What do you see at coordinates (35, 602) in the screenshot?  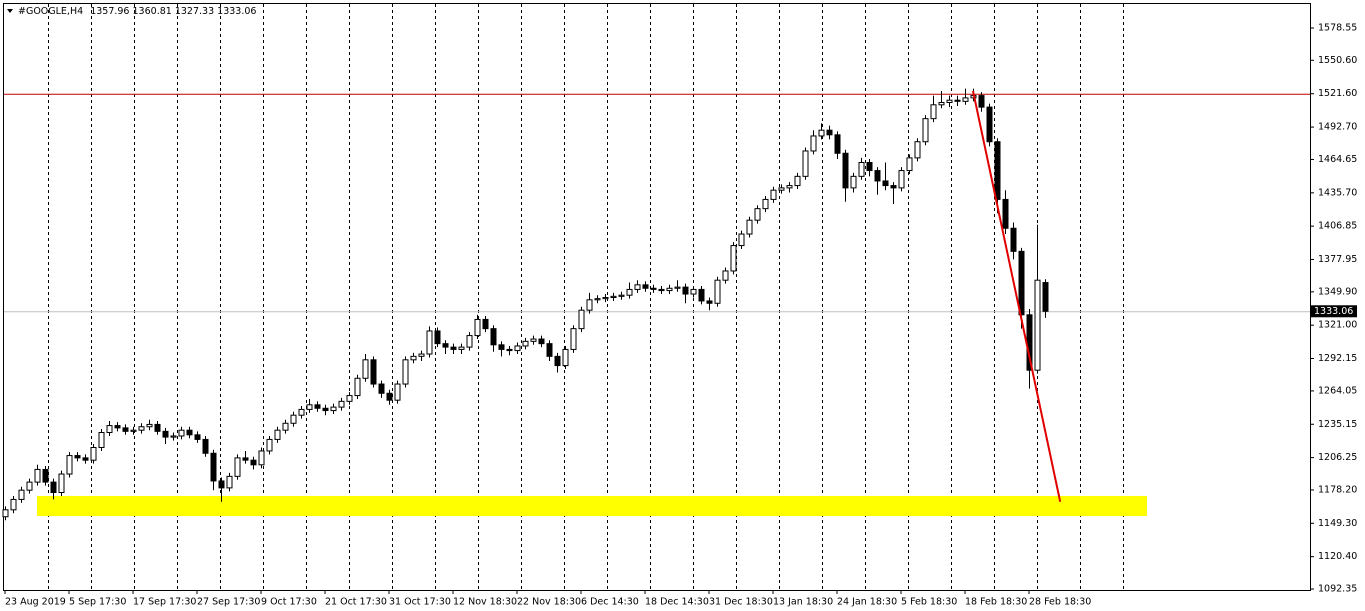 I see `x-tick-label: 23 Aug 2019` at bounding box center [35, 602].